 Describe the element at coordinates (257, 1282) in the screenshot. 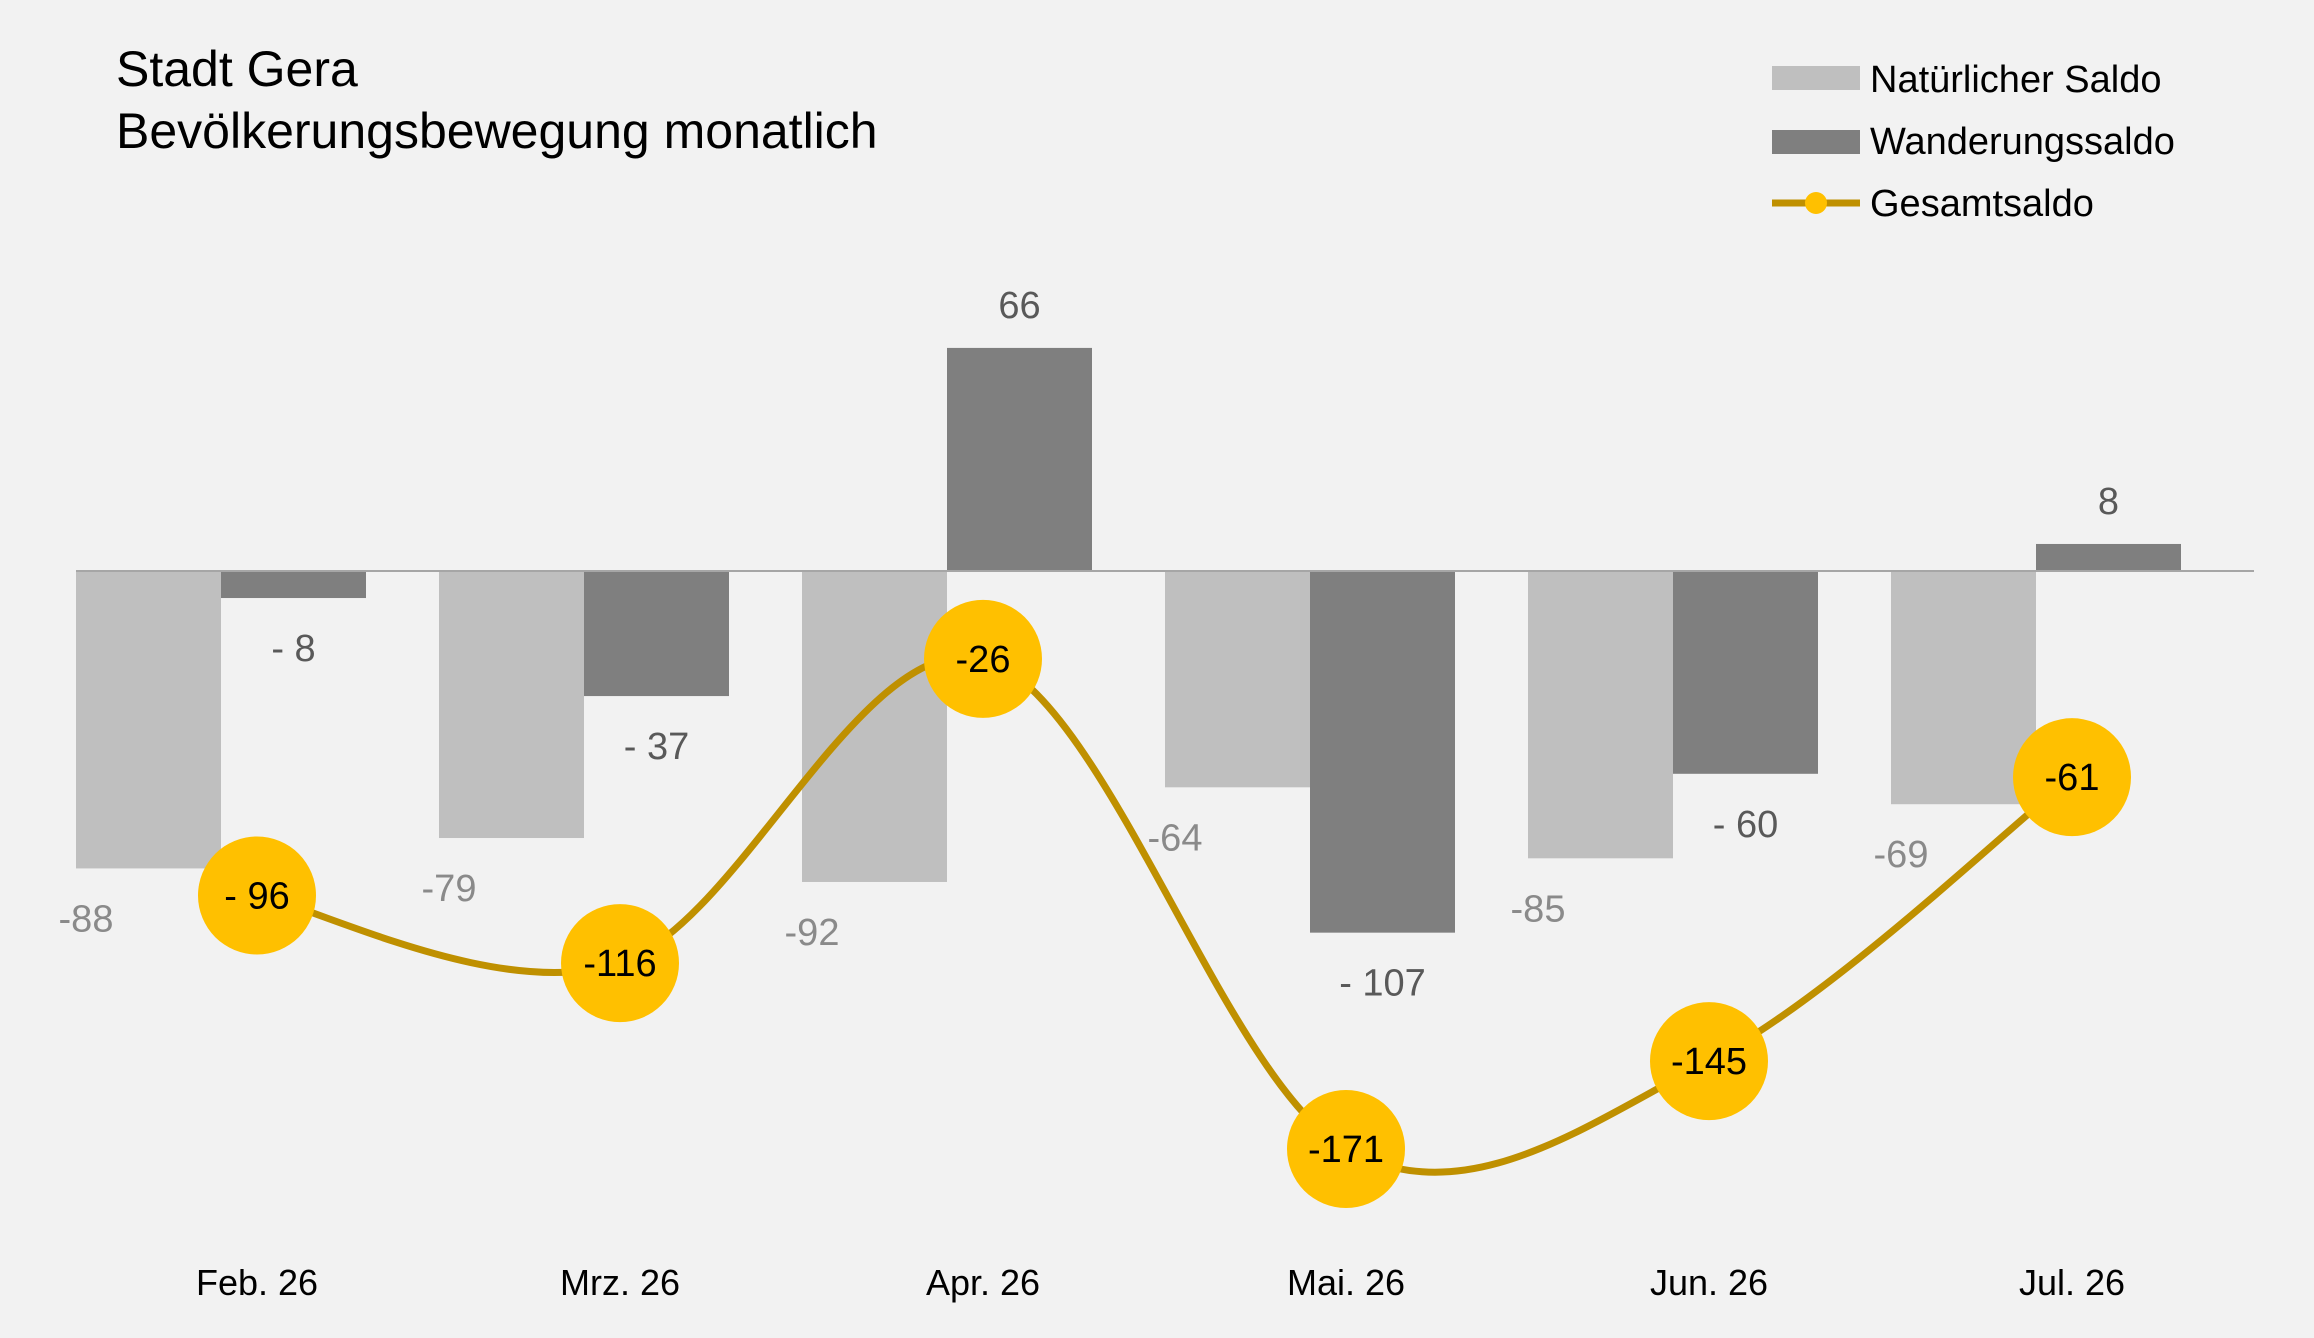

I see `category-label-0: Feb. 26` at that location.